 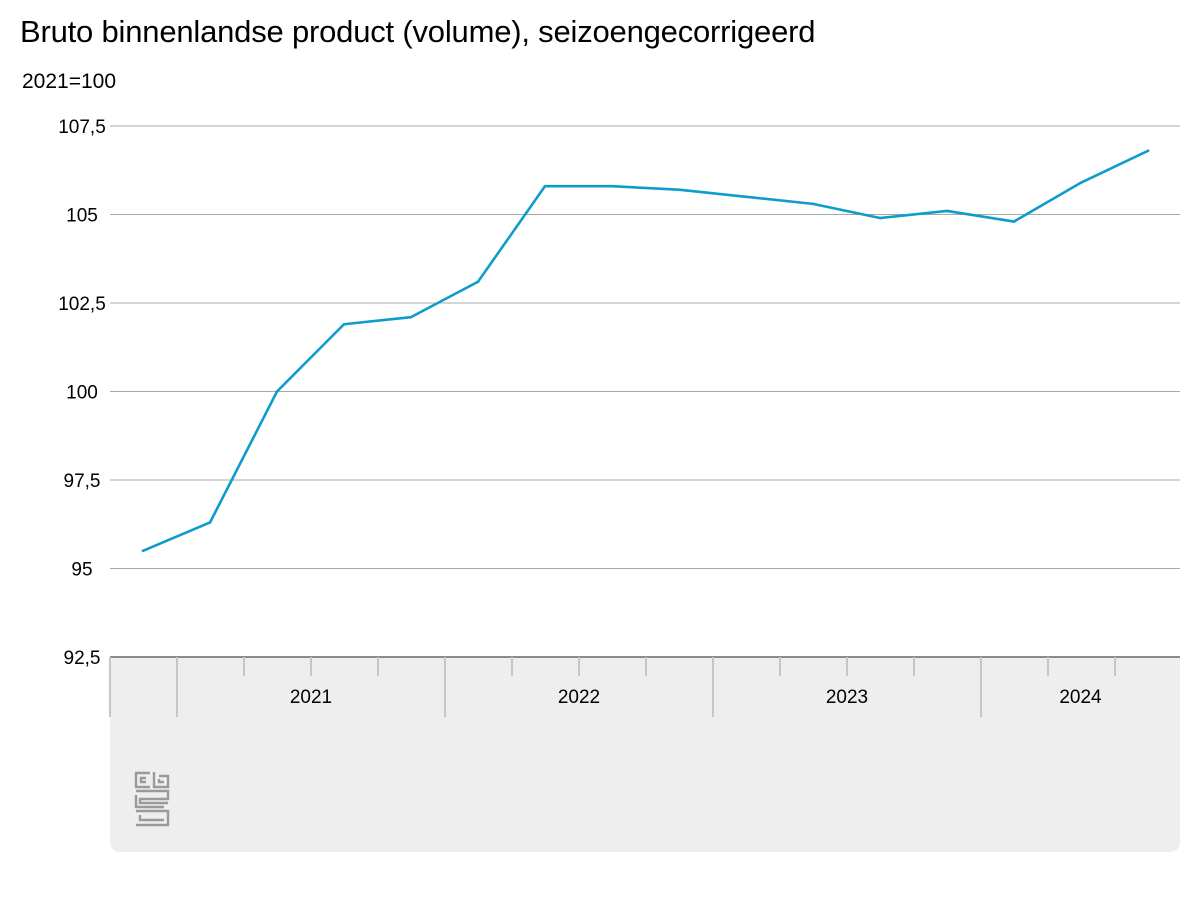 I want to click on x-tick-label: 2023, so click(x=847, y=697).